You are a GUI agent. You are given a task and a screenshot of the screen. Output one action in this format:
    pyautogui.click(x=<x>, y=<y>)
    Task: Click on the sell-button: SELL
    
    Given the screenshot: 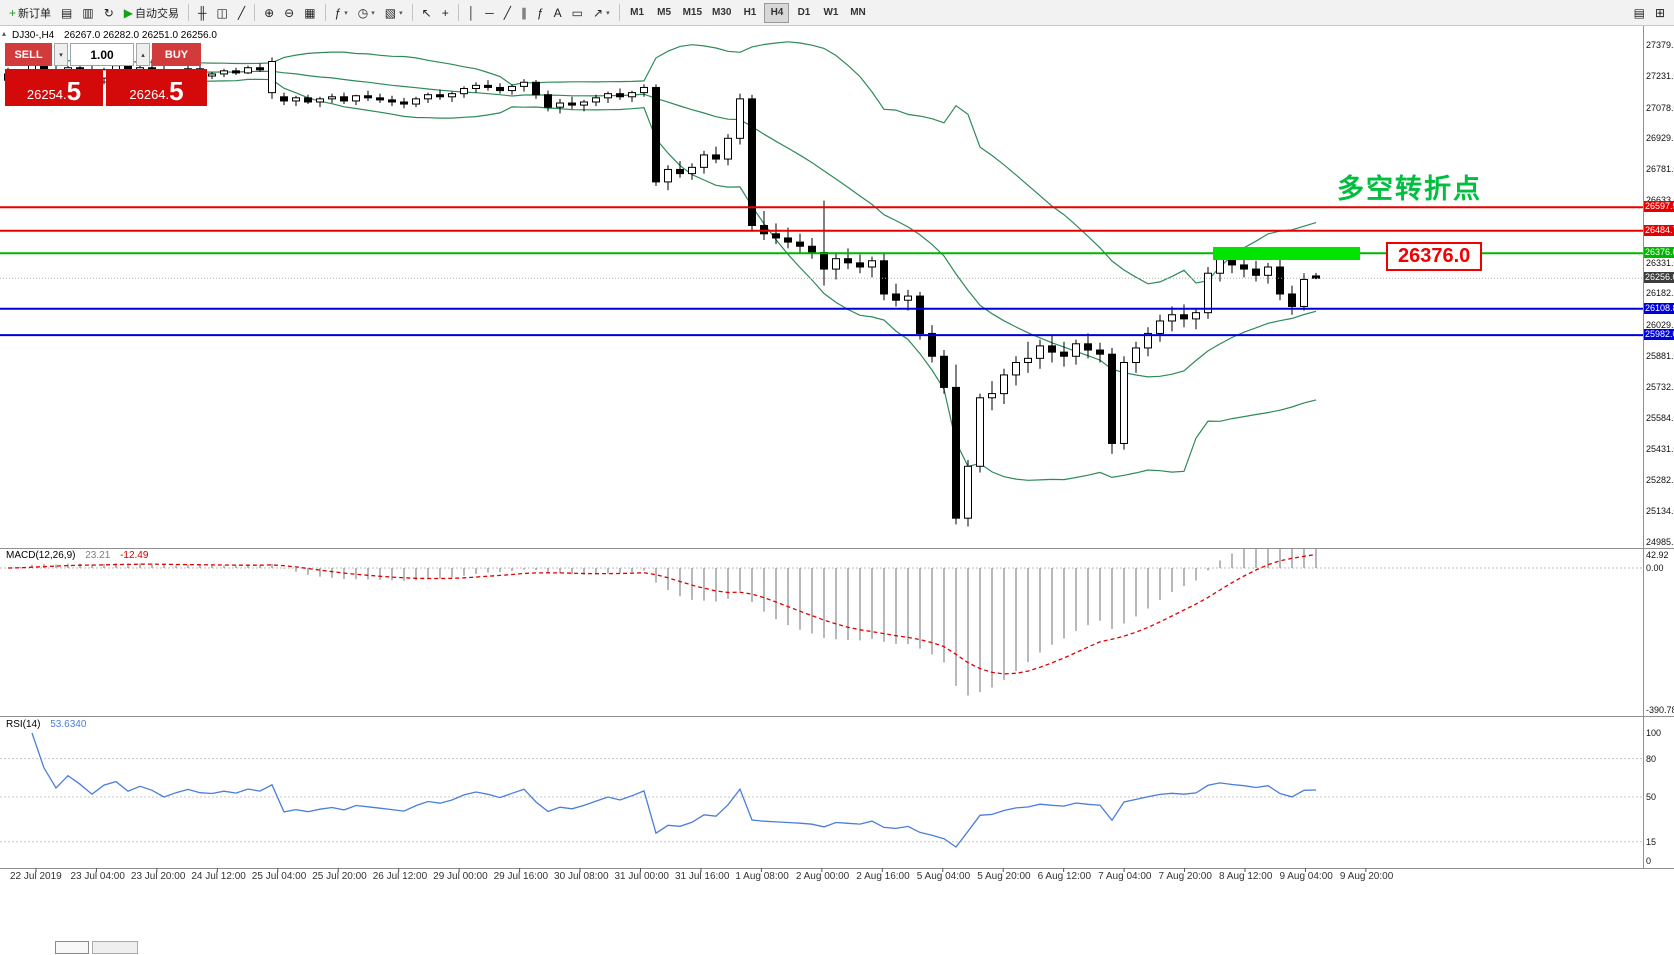 What is the action you would take?
    pyautogui.click(x=28, y=54)
    